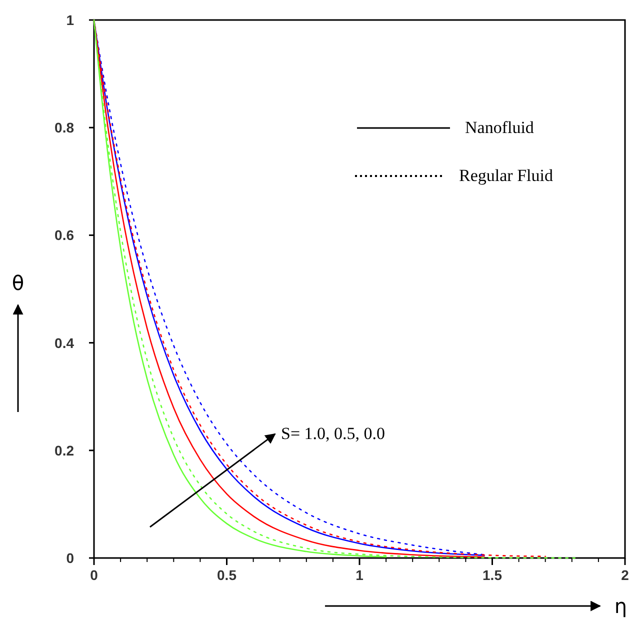 This screenshot has height=630, width=641. I want to click on y-tick-label: 0.8, so click(64, 128).